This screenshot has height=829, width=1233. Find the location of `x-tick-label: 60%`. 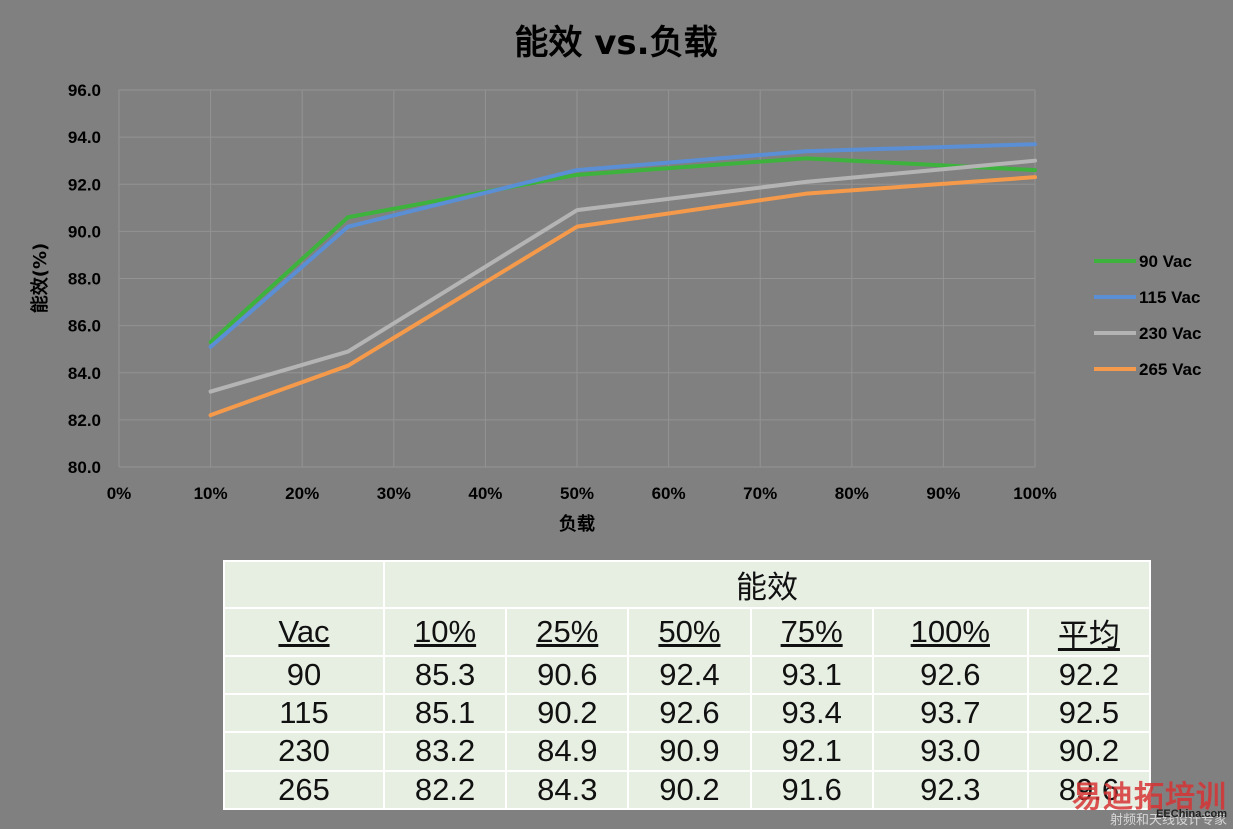

x-tick-label: 60% is located at coordinates (669, 493).